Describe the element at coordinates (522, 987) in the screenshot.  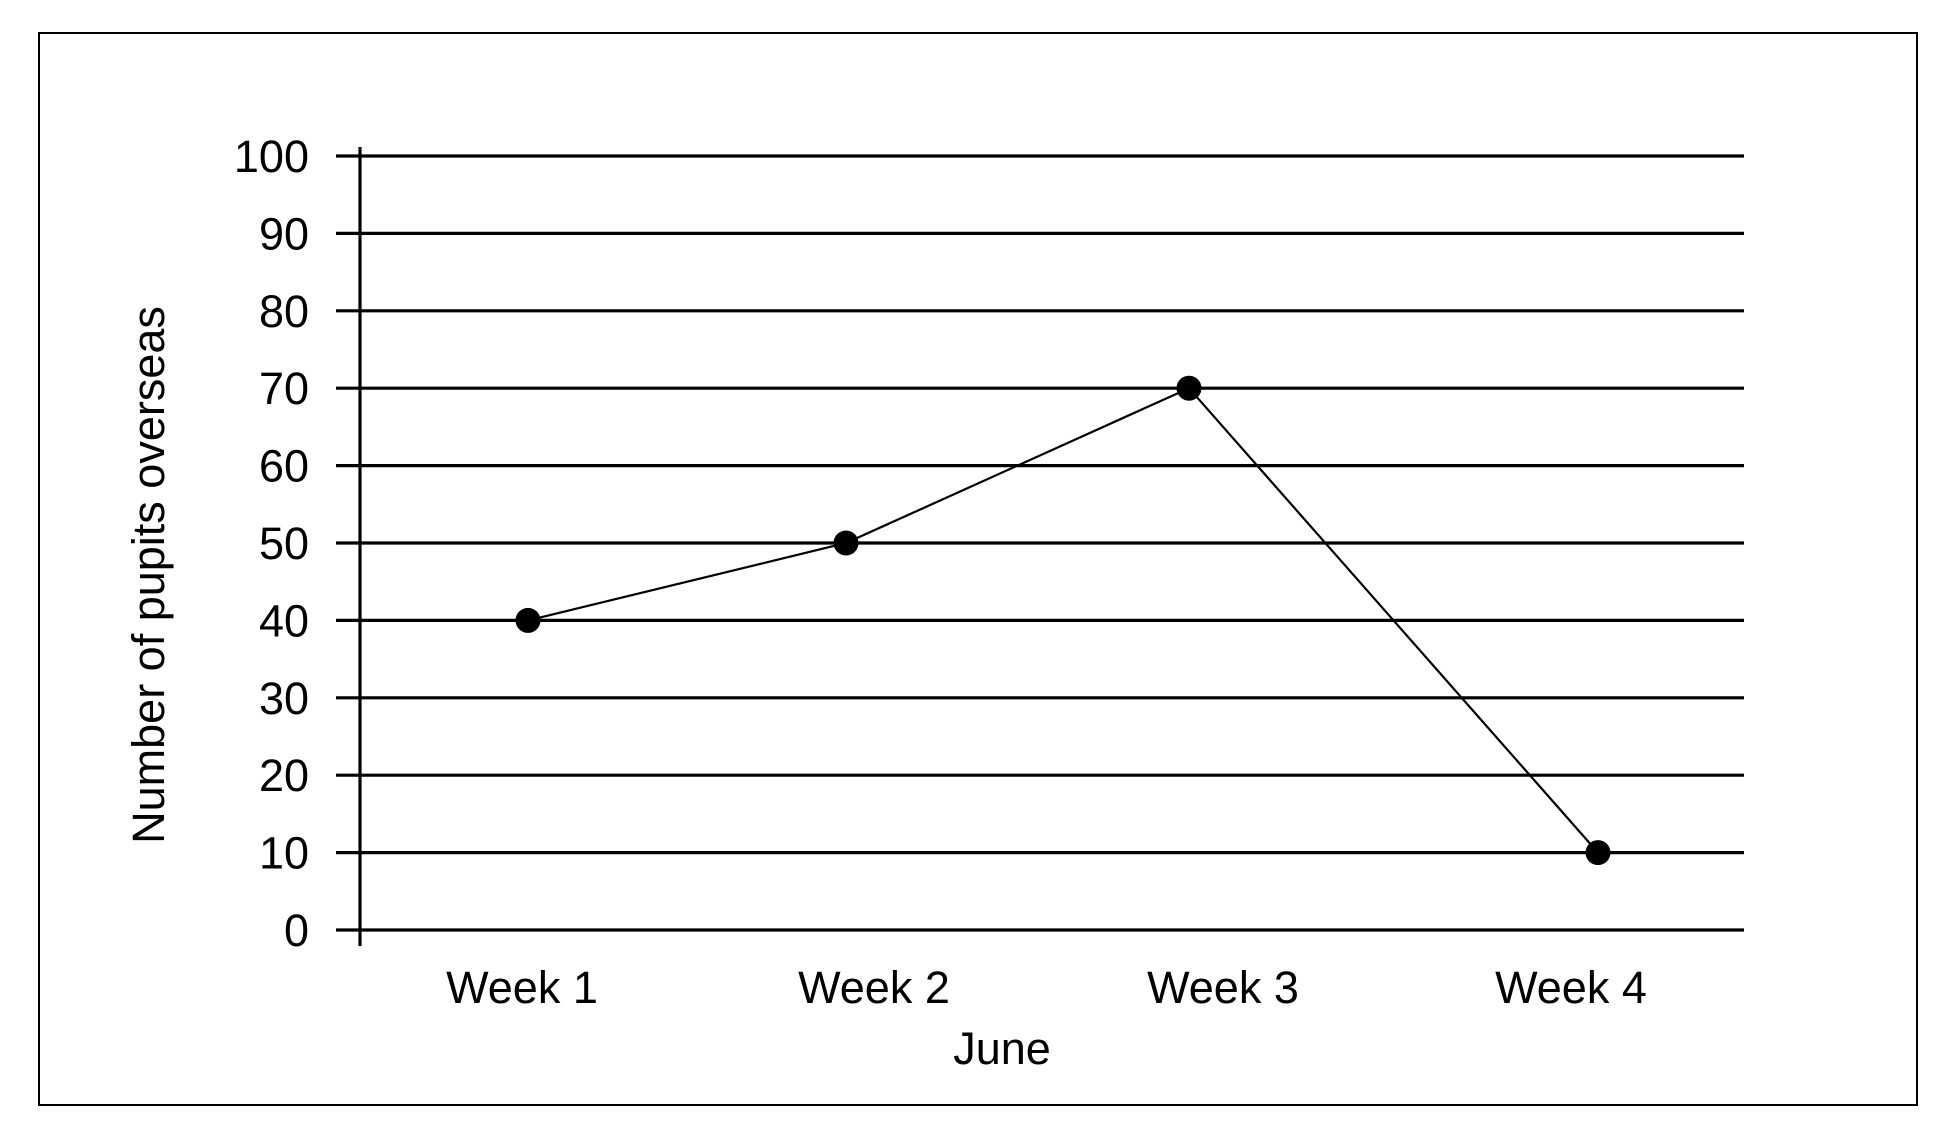
I see `x-tick-label: Week 1` at that location.